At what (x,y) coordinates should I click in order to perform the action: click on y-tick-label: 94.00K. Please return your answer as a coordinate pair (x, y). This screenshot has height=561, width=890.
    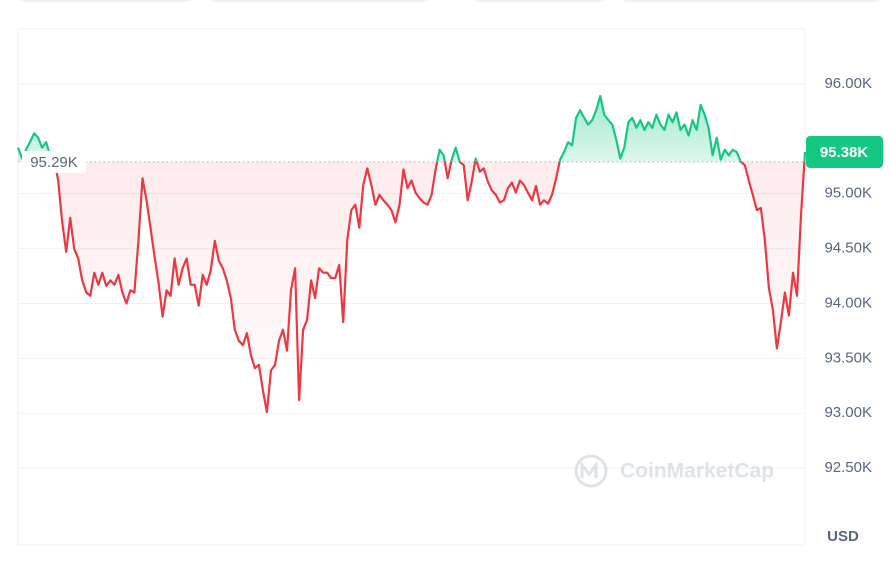
    Looking at the image, I should click on (848, 302).